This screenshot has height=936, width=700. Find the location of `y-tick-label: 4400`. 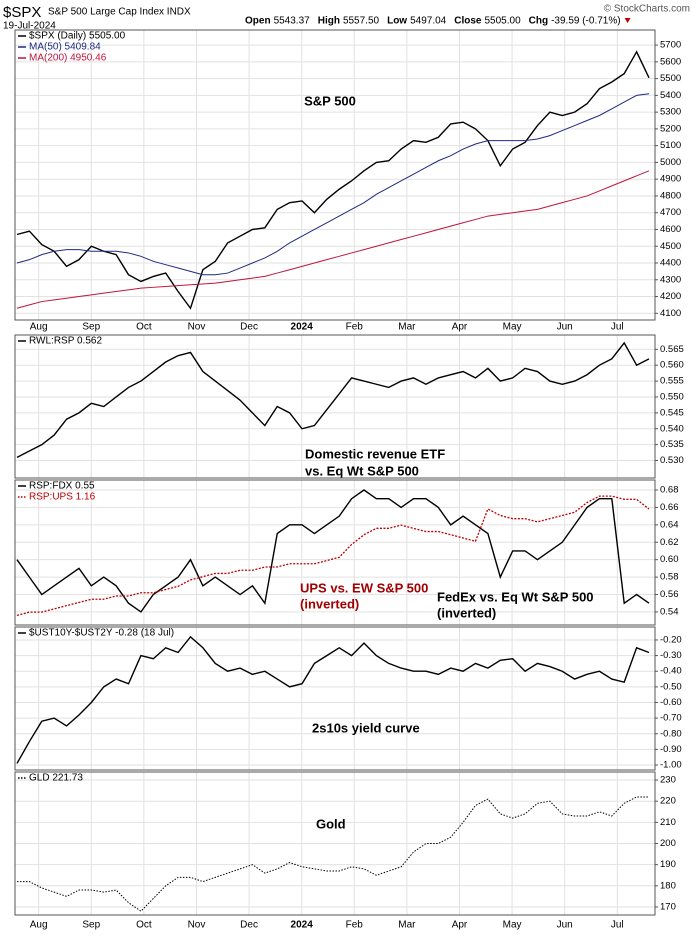

y-tick-label: 4400 is located at coordinates (670, 263).